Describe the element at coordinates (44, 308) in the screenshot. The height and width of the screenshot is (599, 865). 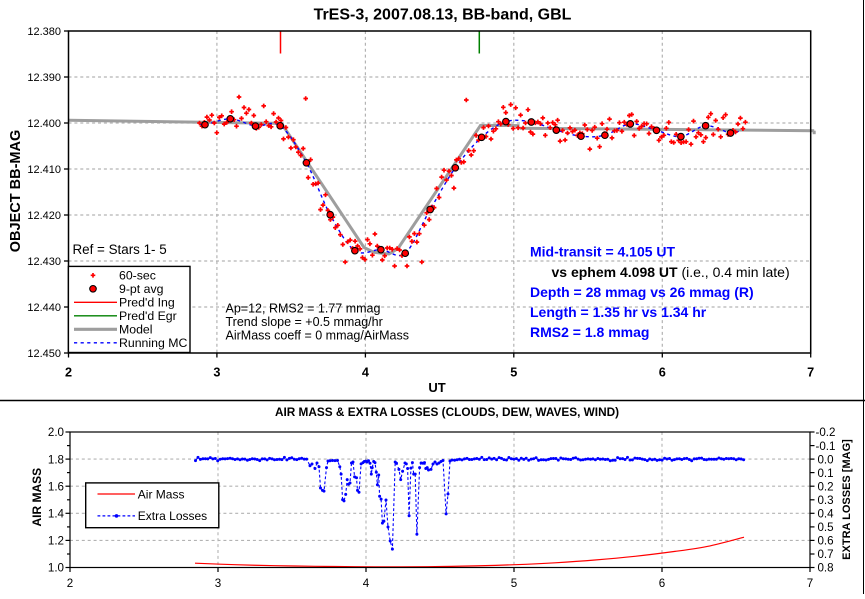
I see `svg-text: 12.440` at that location.